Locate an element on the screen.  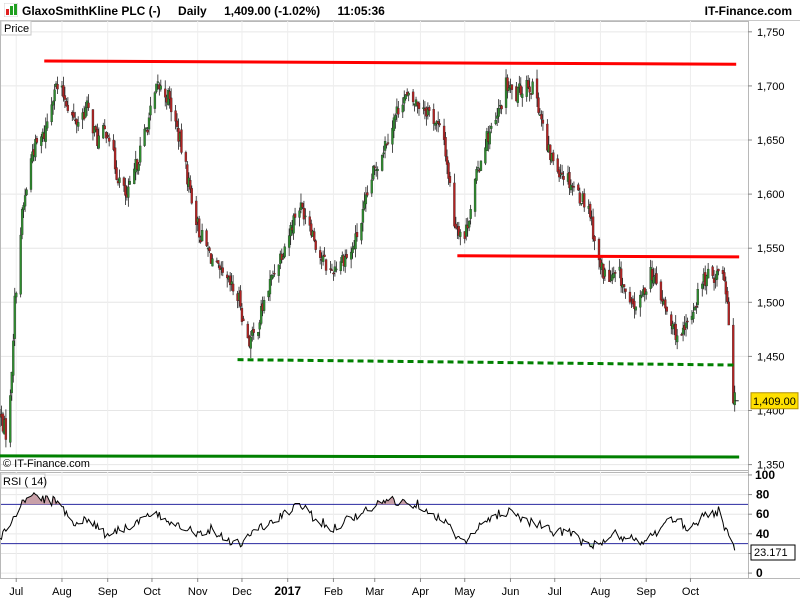
it-finance-logo-icon is located at coordinates (11, 10).